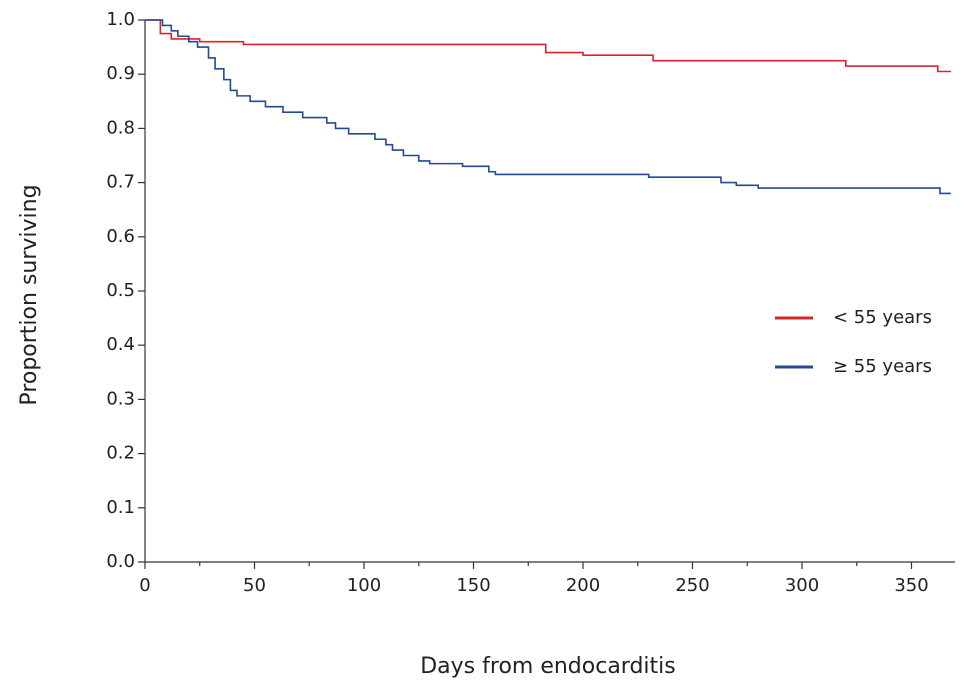 Image resolution: width=969 pixels, height=685 pixels. What do you see at coordinates (29, 294) in the screenshot?
I see `y-axis-title: Proportion surviving` at bounding box center [29, 294].